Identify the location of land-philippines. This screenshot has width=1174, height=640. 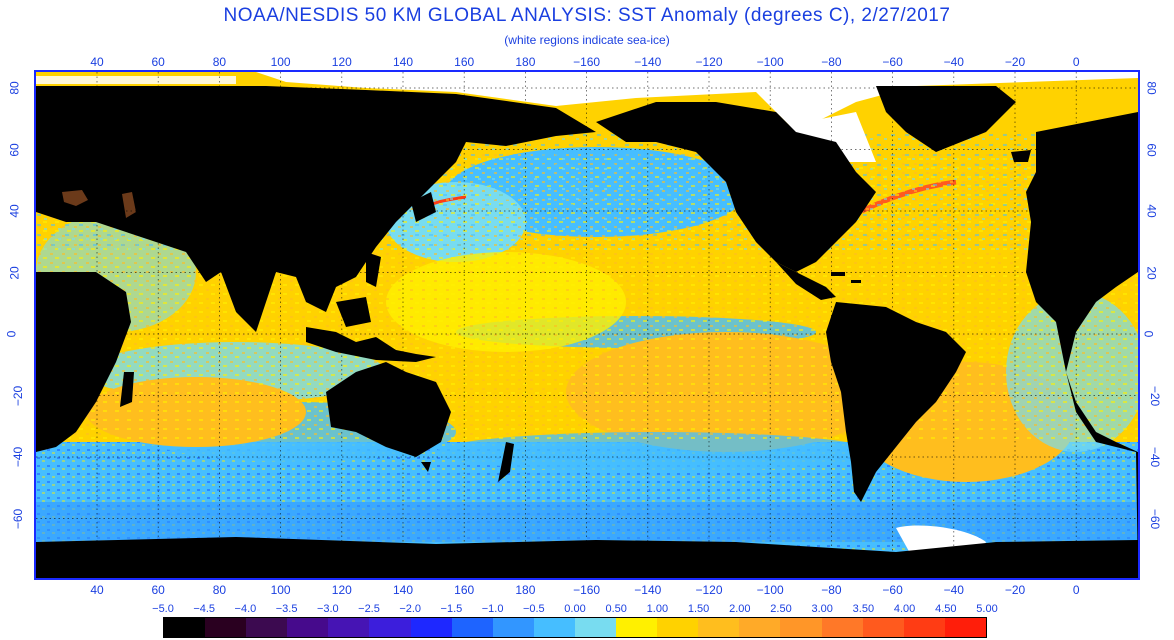
(373, 269).